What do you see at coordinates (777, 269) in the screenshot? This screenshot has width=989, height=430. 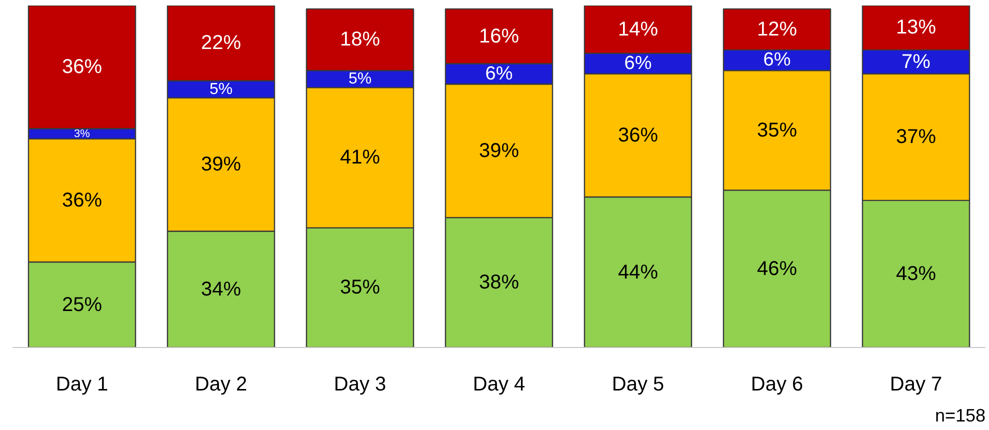 I see `data-label: 46%` at bounding box center [777, 269].